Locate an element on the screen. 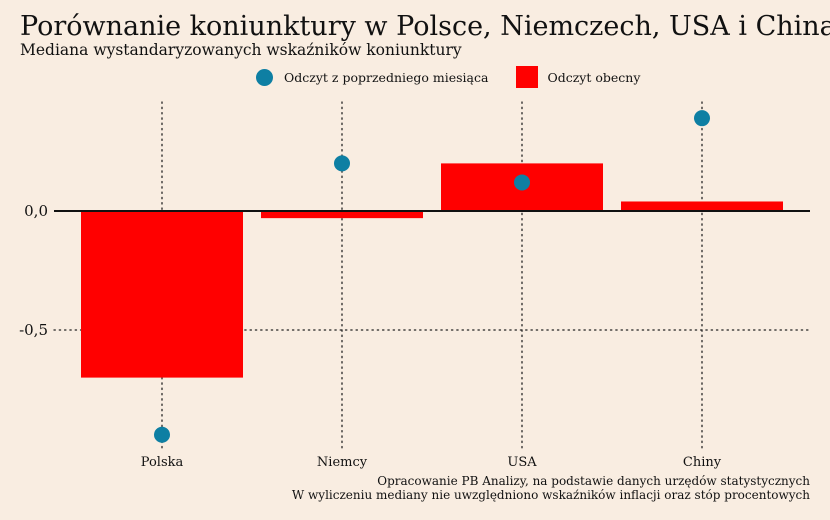 The width and height of the screenshot is (830, 520). legend-label-previous: Odczyt z poprzedniego miesiąca is located at coordinates (386, 77).